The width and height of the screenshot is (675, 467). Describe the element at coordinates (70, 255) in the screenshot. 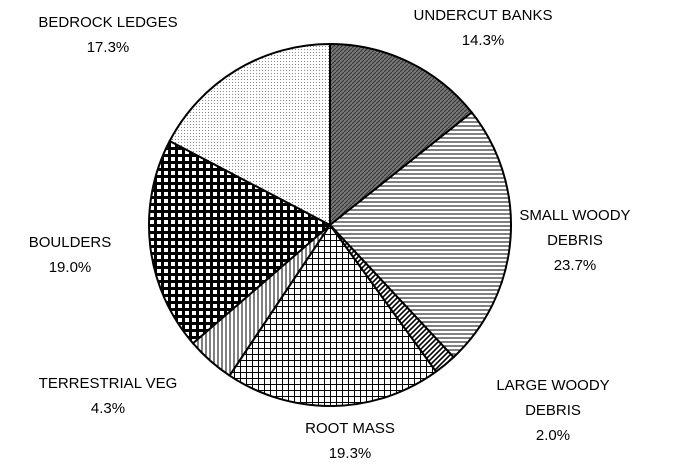

I see `slice-label: BOULDERS 19.0%` at that location.